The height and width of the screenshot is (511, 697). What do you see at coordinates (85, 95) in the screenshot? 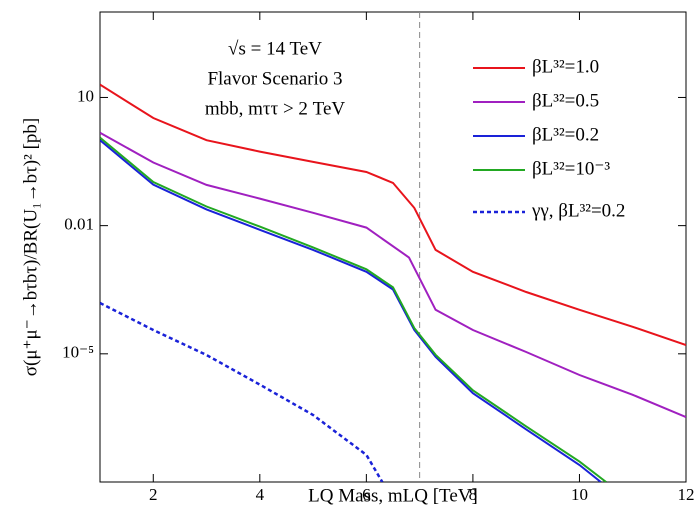
I see `y-tick-label: 10` at bounding box center [85, 95].